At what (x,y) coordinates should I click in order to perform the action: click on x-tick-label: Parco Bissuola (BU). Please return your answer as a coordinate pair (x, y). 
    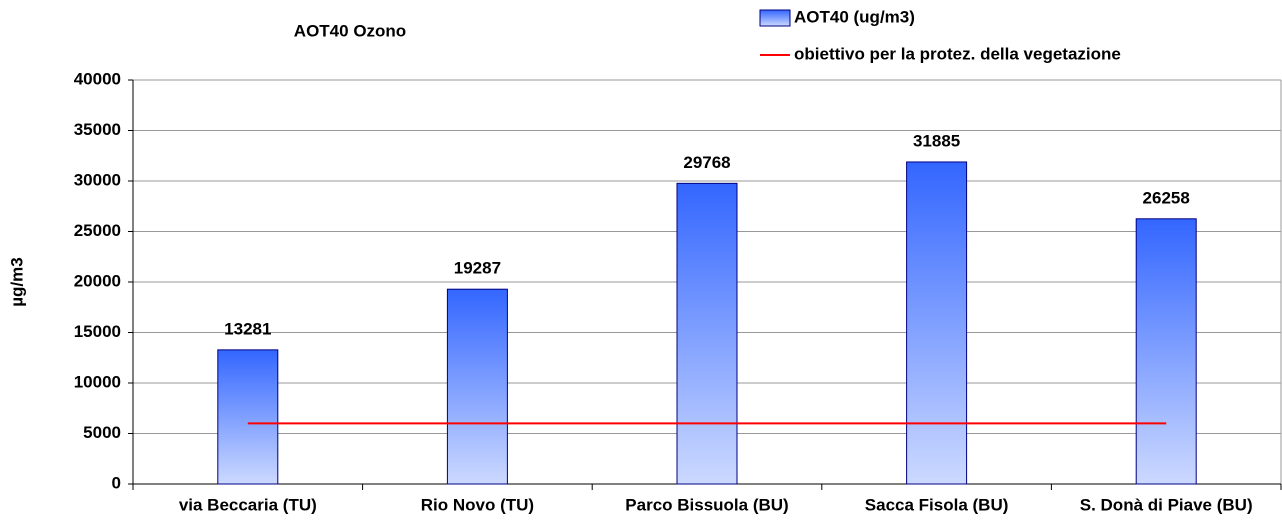
    Looking at the image, I should click on (706, 504).